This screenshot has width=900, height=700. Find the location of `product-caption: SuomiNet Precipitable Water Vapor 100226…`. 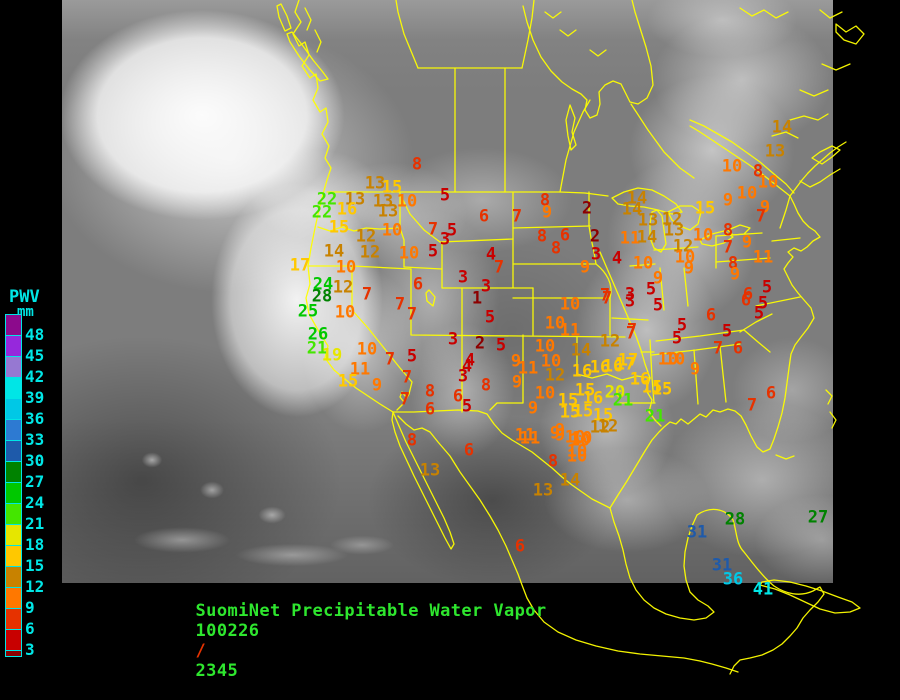

product-caption: SuomiNet Precipitable Water Vapor 100226… is located at coordinates (355, 640).